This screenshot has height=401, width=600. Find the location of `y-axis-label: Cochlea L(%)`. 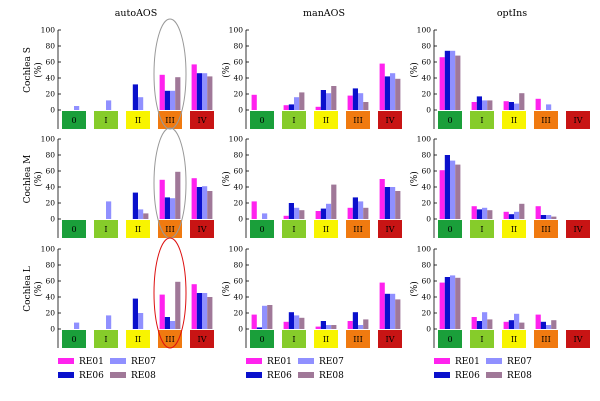

y-axis-label: Cochlea L(%) is located at coordinates (33, 289).